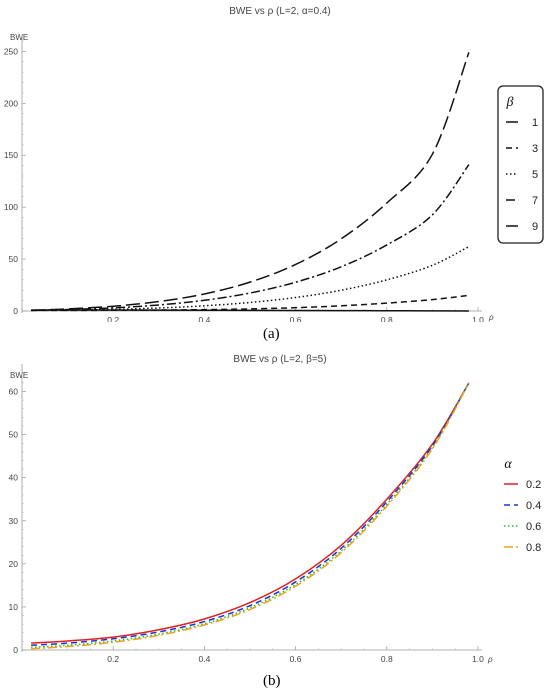 The height and width of the screenshot is (696, 550). I want to click on chart-a-legend: β 1 3 5 7 9, so click(520, 164).